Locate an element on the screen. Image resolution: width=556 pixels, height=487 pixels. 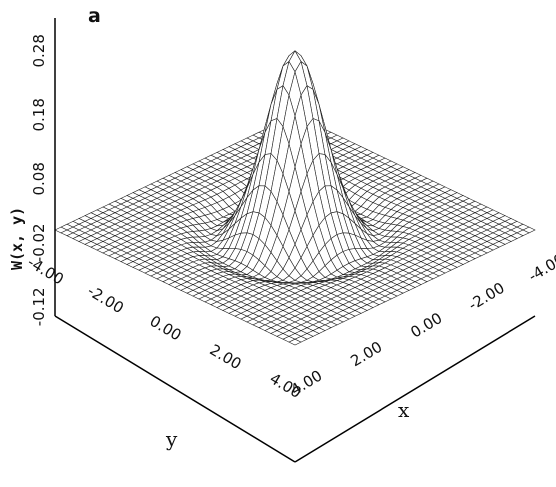
x-tick-label: 0.00 is located at coordinates (426, 325).